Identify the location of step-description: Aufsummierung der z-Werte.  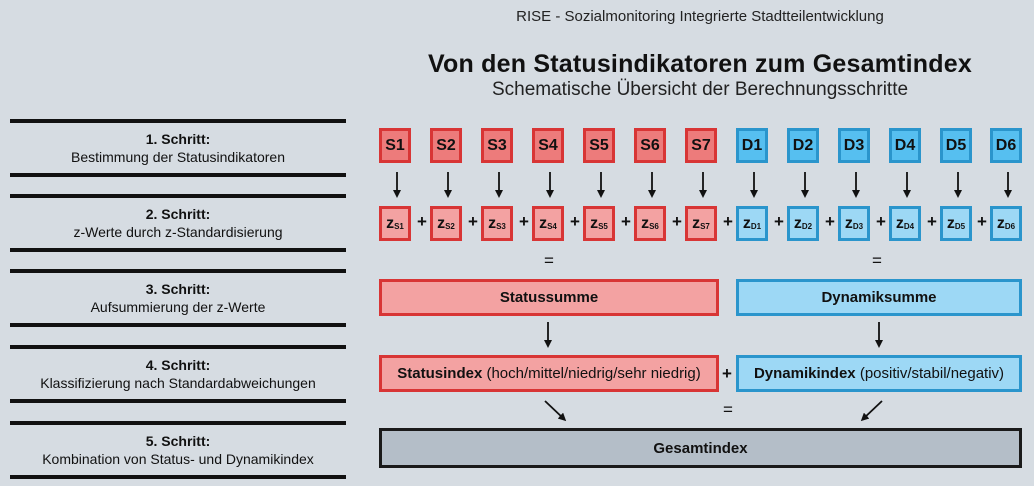
(178, 307).